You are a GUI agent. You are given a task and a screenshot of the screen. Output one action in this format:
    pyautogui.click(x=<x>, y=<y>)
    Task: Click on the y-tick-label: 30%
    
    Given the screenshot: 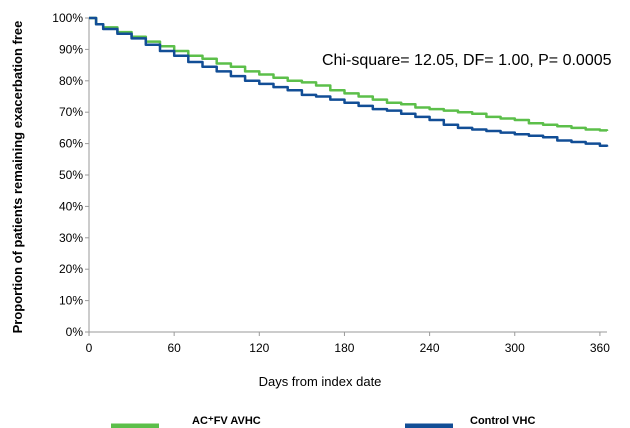 What is the action you would take?
    pyautogui.click(x=71, y=238)
    